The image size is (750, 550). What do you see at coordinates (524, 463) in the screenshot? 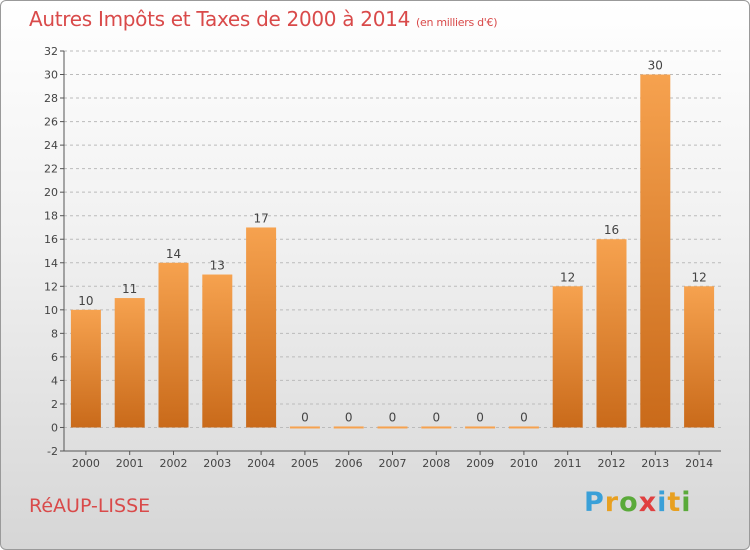
I see `x-tick-label: 2010` at bounding box center [524, 463].